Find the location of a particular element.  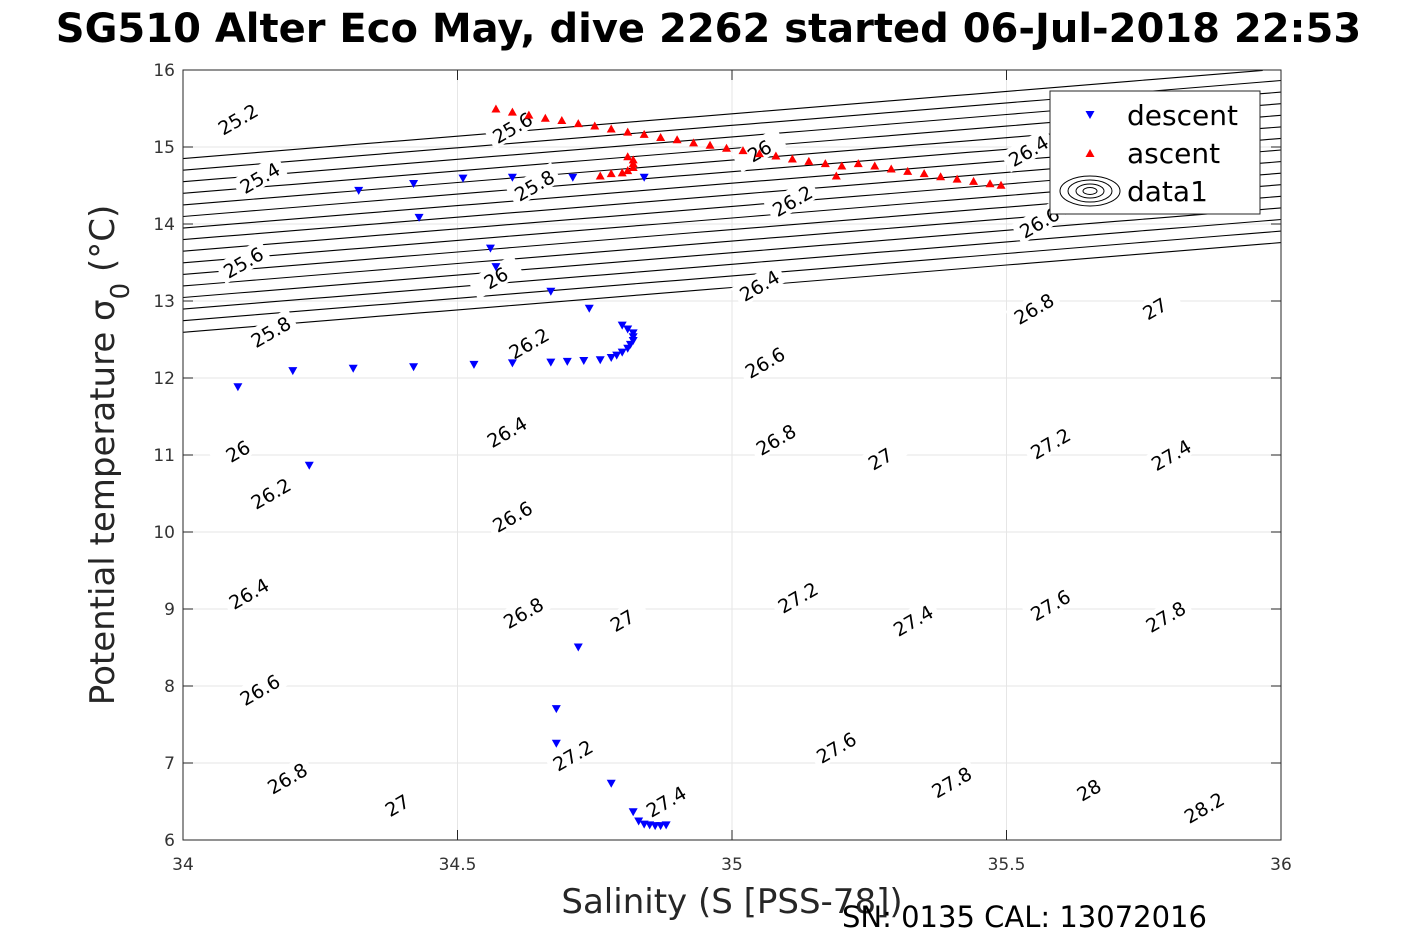

legend: descent ascent data1 is located at coordinates (1155, 152).